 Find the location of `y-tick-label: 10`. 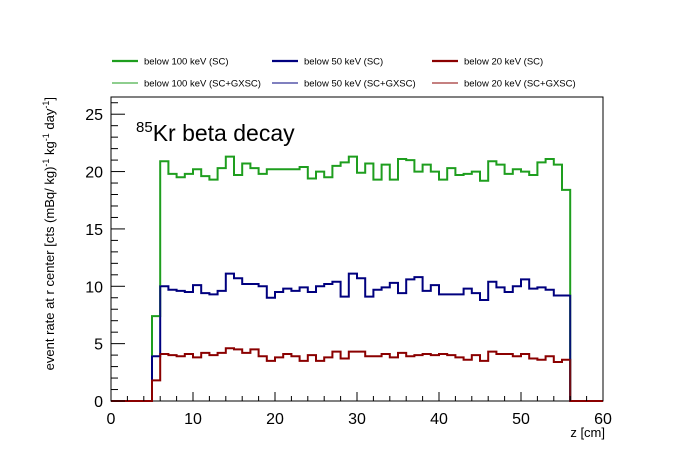

y-tick-label: 10 is located at coordinates (94, 287).